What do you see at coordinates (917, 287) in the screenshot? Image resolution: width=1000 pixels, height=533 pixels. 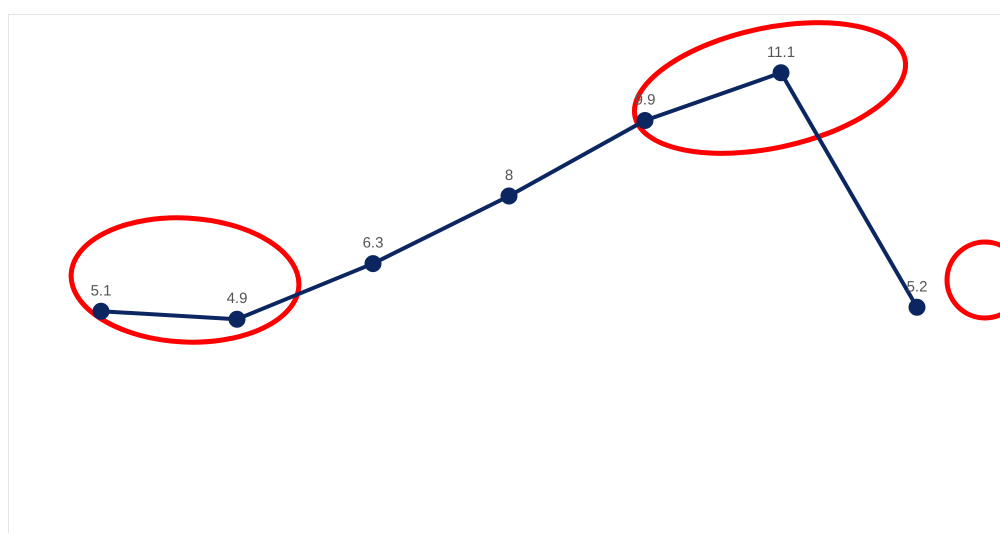 I see `data-label: 5.2` at bounding box center [917, 287].